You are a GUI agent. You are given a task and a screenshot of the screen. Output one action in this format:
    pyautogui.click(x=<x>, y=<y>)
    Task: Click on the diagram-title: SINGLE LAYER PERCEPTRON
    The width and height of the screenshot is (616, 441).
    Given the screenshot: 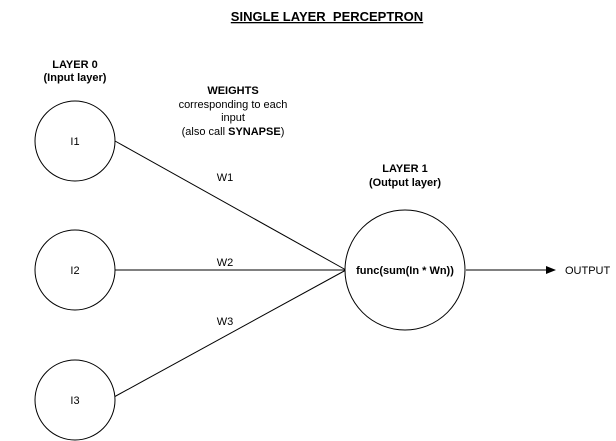 What is the action you would take?
    pyautogui.click(x=327, y=16)
    